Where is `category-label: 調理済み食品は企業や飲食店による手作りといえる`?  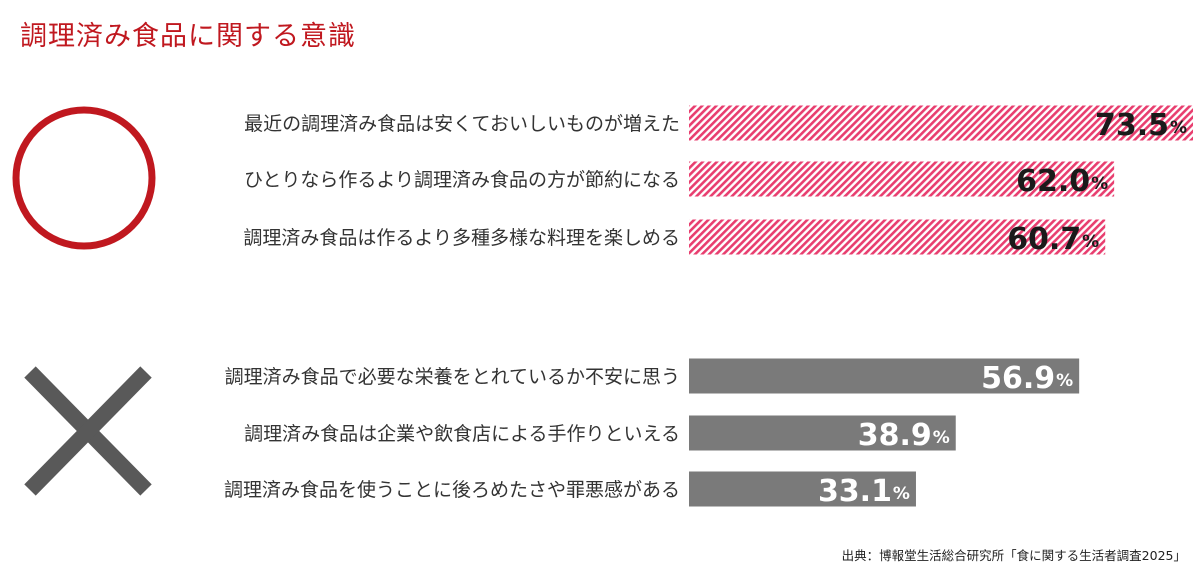 category-label: 調理済み食品は企業や飲食店による手作りといえる is located at coordinates (462, 434).